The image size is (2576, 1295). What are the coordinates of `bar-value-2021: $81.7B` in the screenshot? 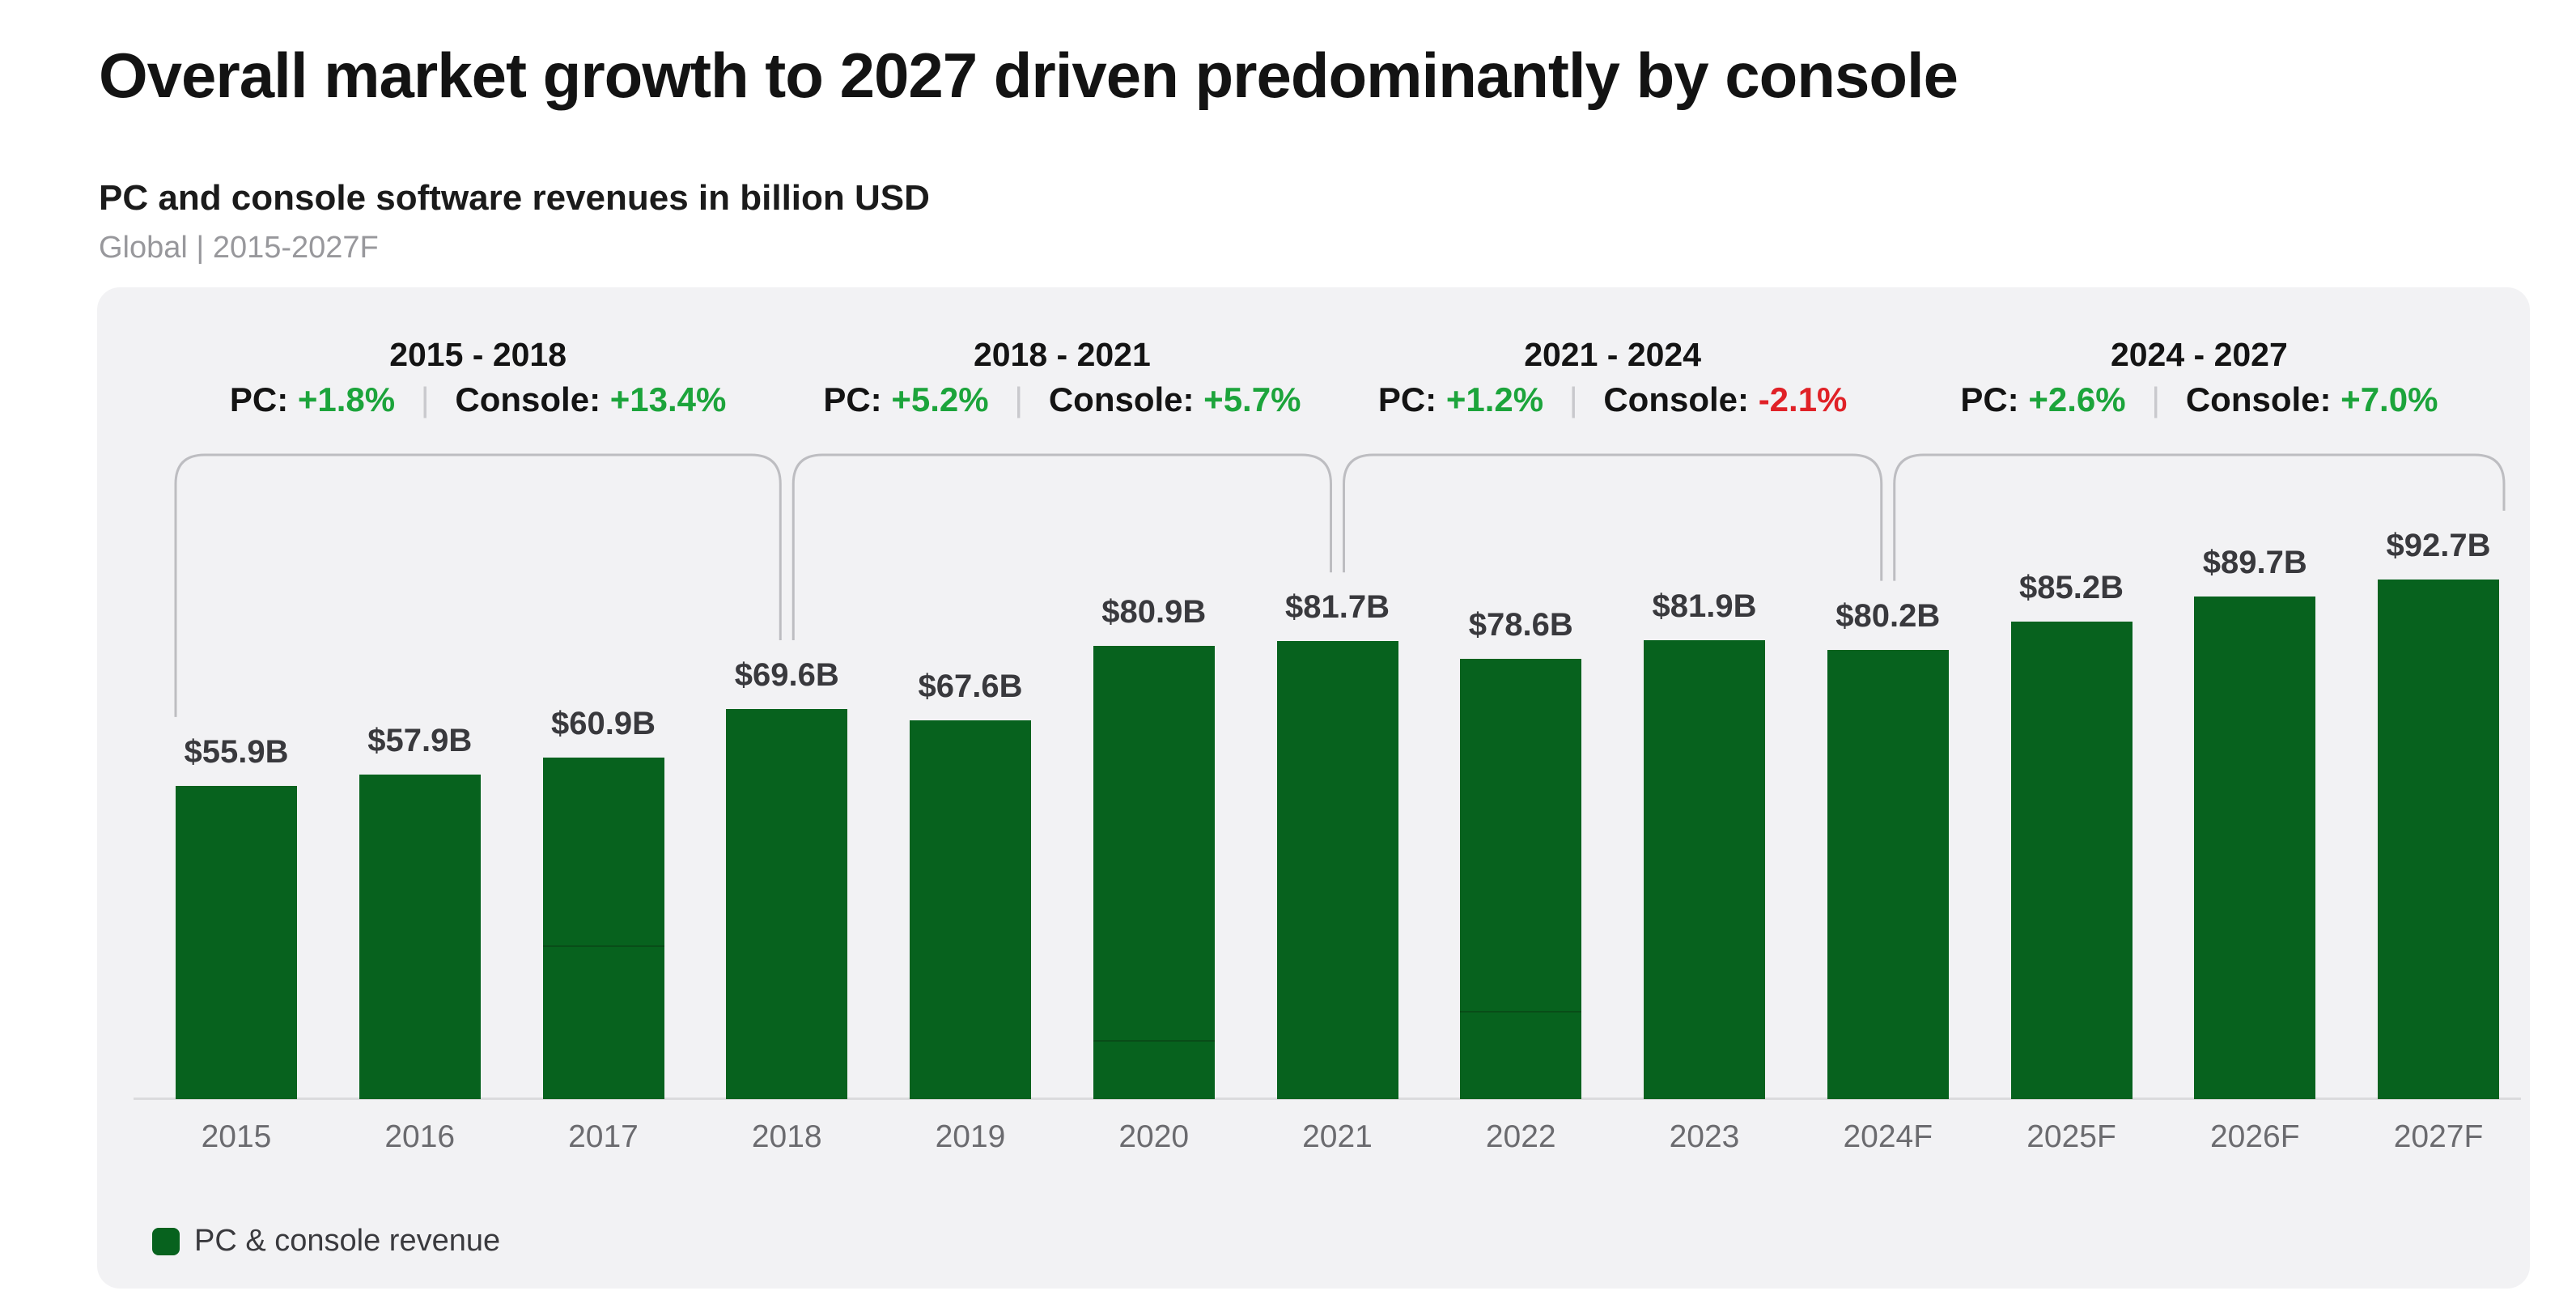 It's located at (1337, 607).